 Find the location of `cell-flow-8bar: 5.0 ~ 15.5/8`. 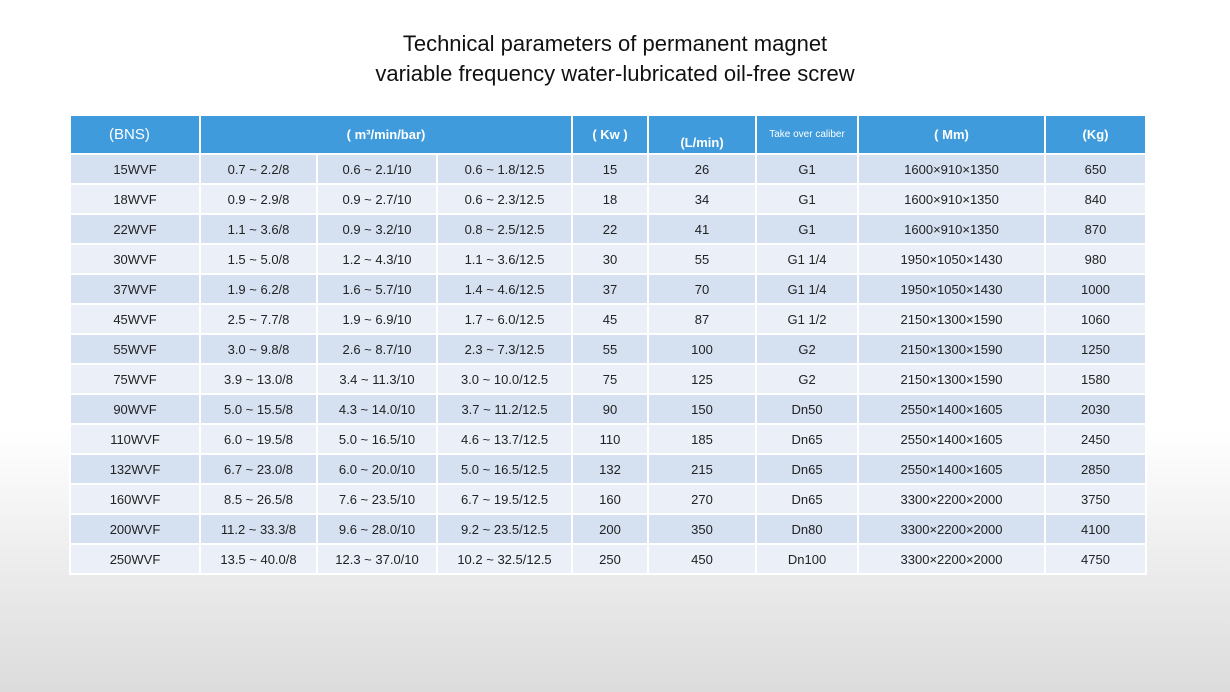

cell-flow-8bar: 5.0 ~ 15.5/8 is located at coordinates (258, 409).